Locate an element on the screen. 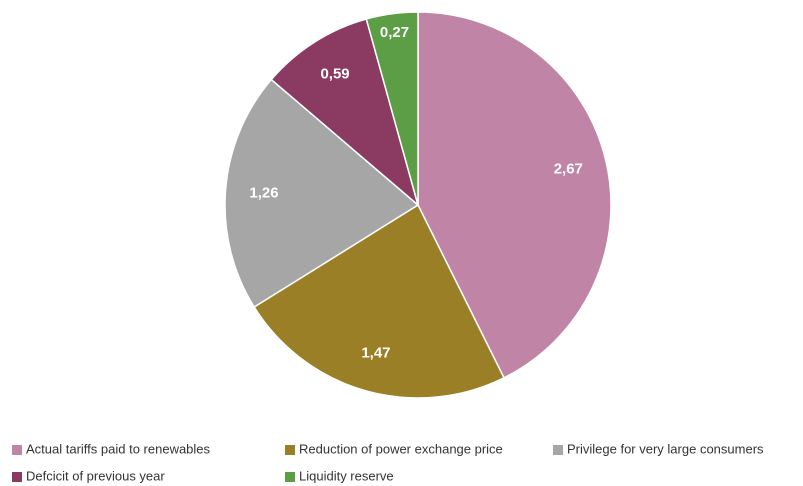 This screenshot has width=803, height=486. data-label: 1,26 is located at coordinates (263, 192).